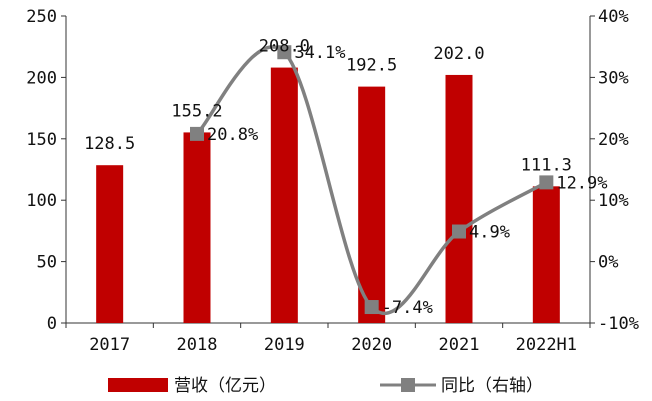  What do you see at coordinates (613, 17) in the screenshot?
I see `right-tick-label: 40%` at bounding box center [613, 17].